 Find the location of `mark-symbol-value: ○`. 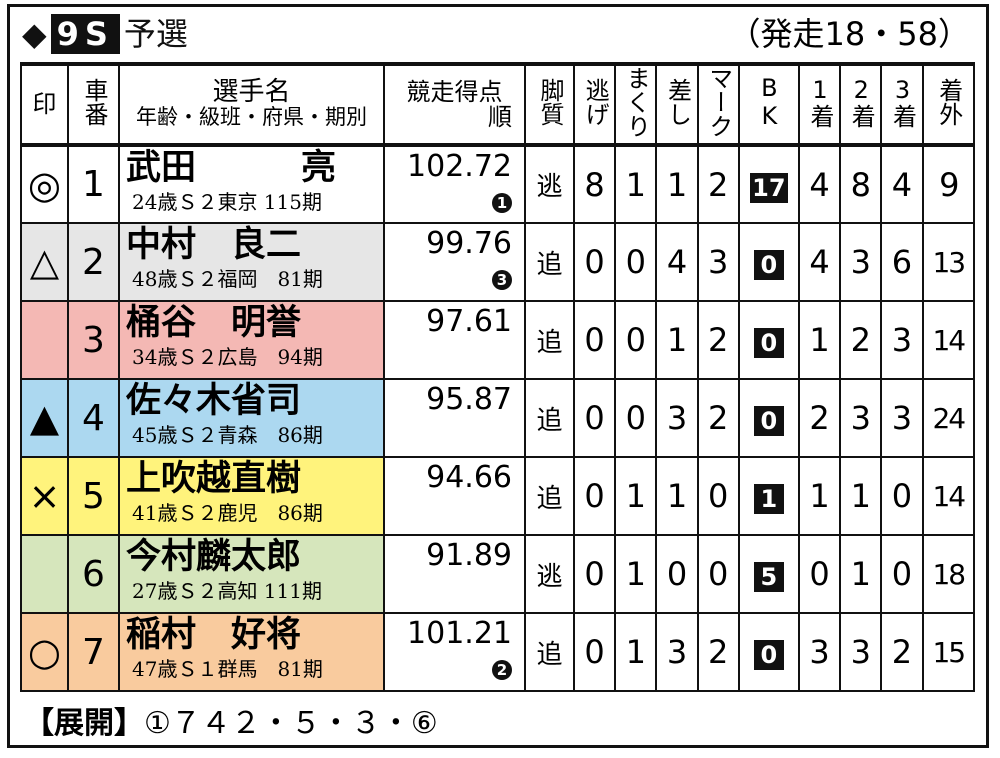

mark-symbol-value: ○ is located at coordinates (44, 652).